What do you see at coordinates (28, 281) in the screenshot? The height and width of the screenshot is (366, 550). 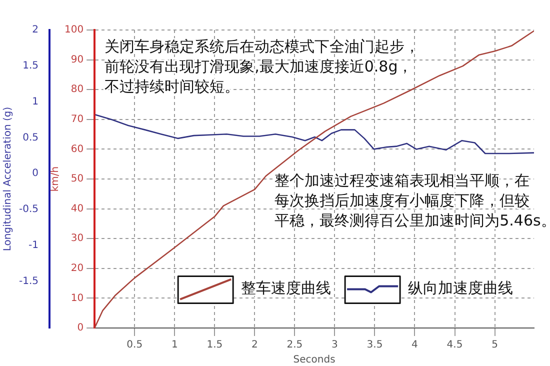 I see `y2-tick-label: -1.5` at bounding box center [28, 281].